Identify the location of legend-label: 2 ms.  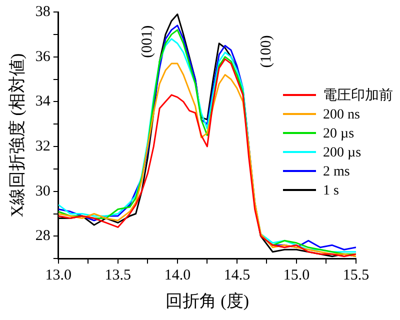
(336, 172).